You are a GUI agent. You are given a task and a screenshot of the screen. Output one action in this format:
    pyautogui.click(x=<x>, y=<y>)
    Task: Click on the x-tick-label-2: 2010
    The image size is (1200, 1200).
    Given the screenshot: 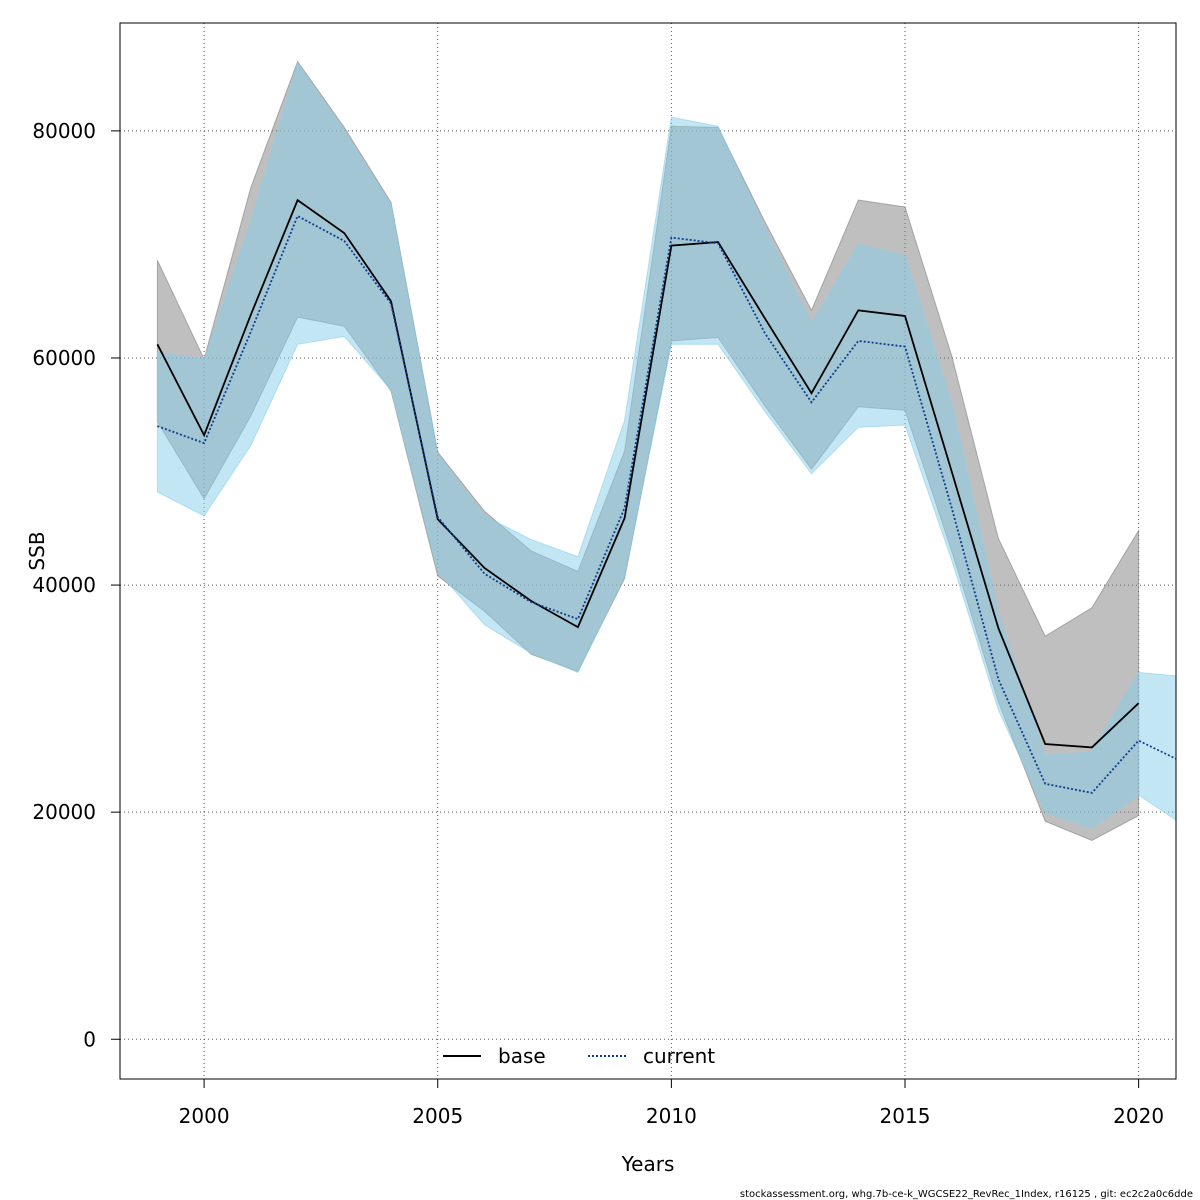 What is the action you would take?
    pyautogui.click(x=671, y=1116)
    